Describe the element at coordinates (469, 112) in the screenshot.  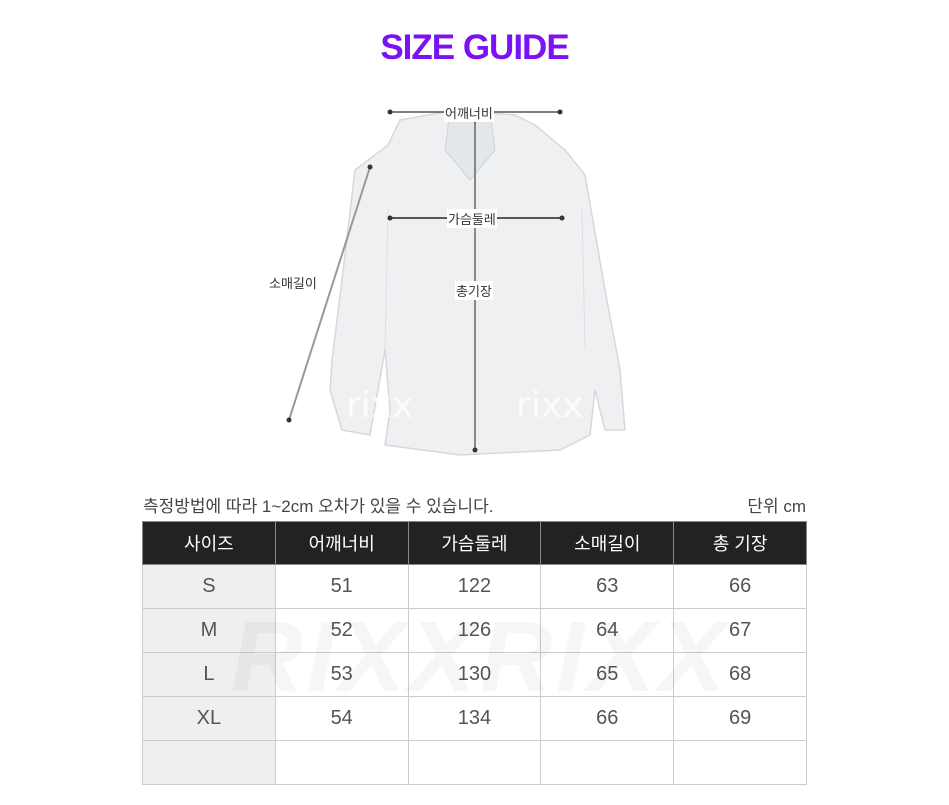
I see `shoulder-label: 어깨너비` at that location.